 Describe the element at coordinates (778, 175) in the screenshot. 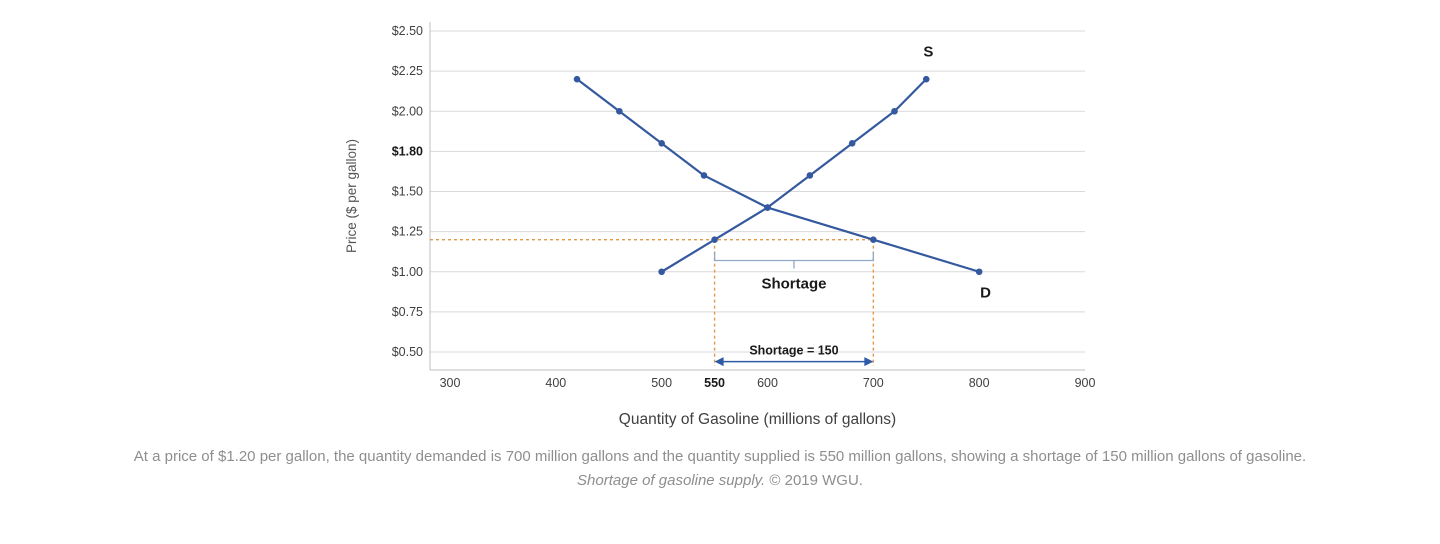

I see `curve-D` at that location.